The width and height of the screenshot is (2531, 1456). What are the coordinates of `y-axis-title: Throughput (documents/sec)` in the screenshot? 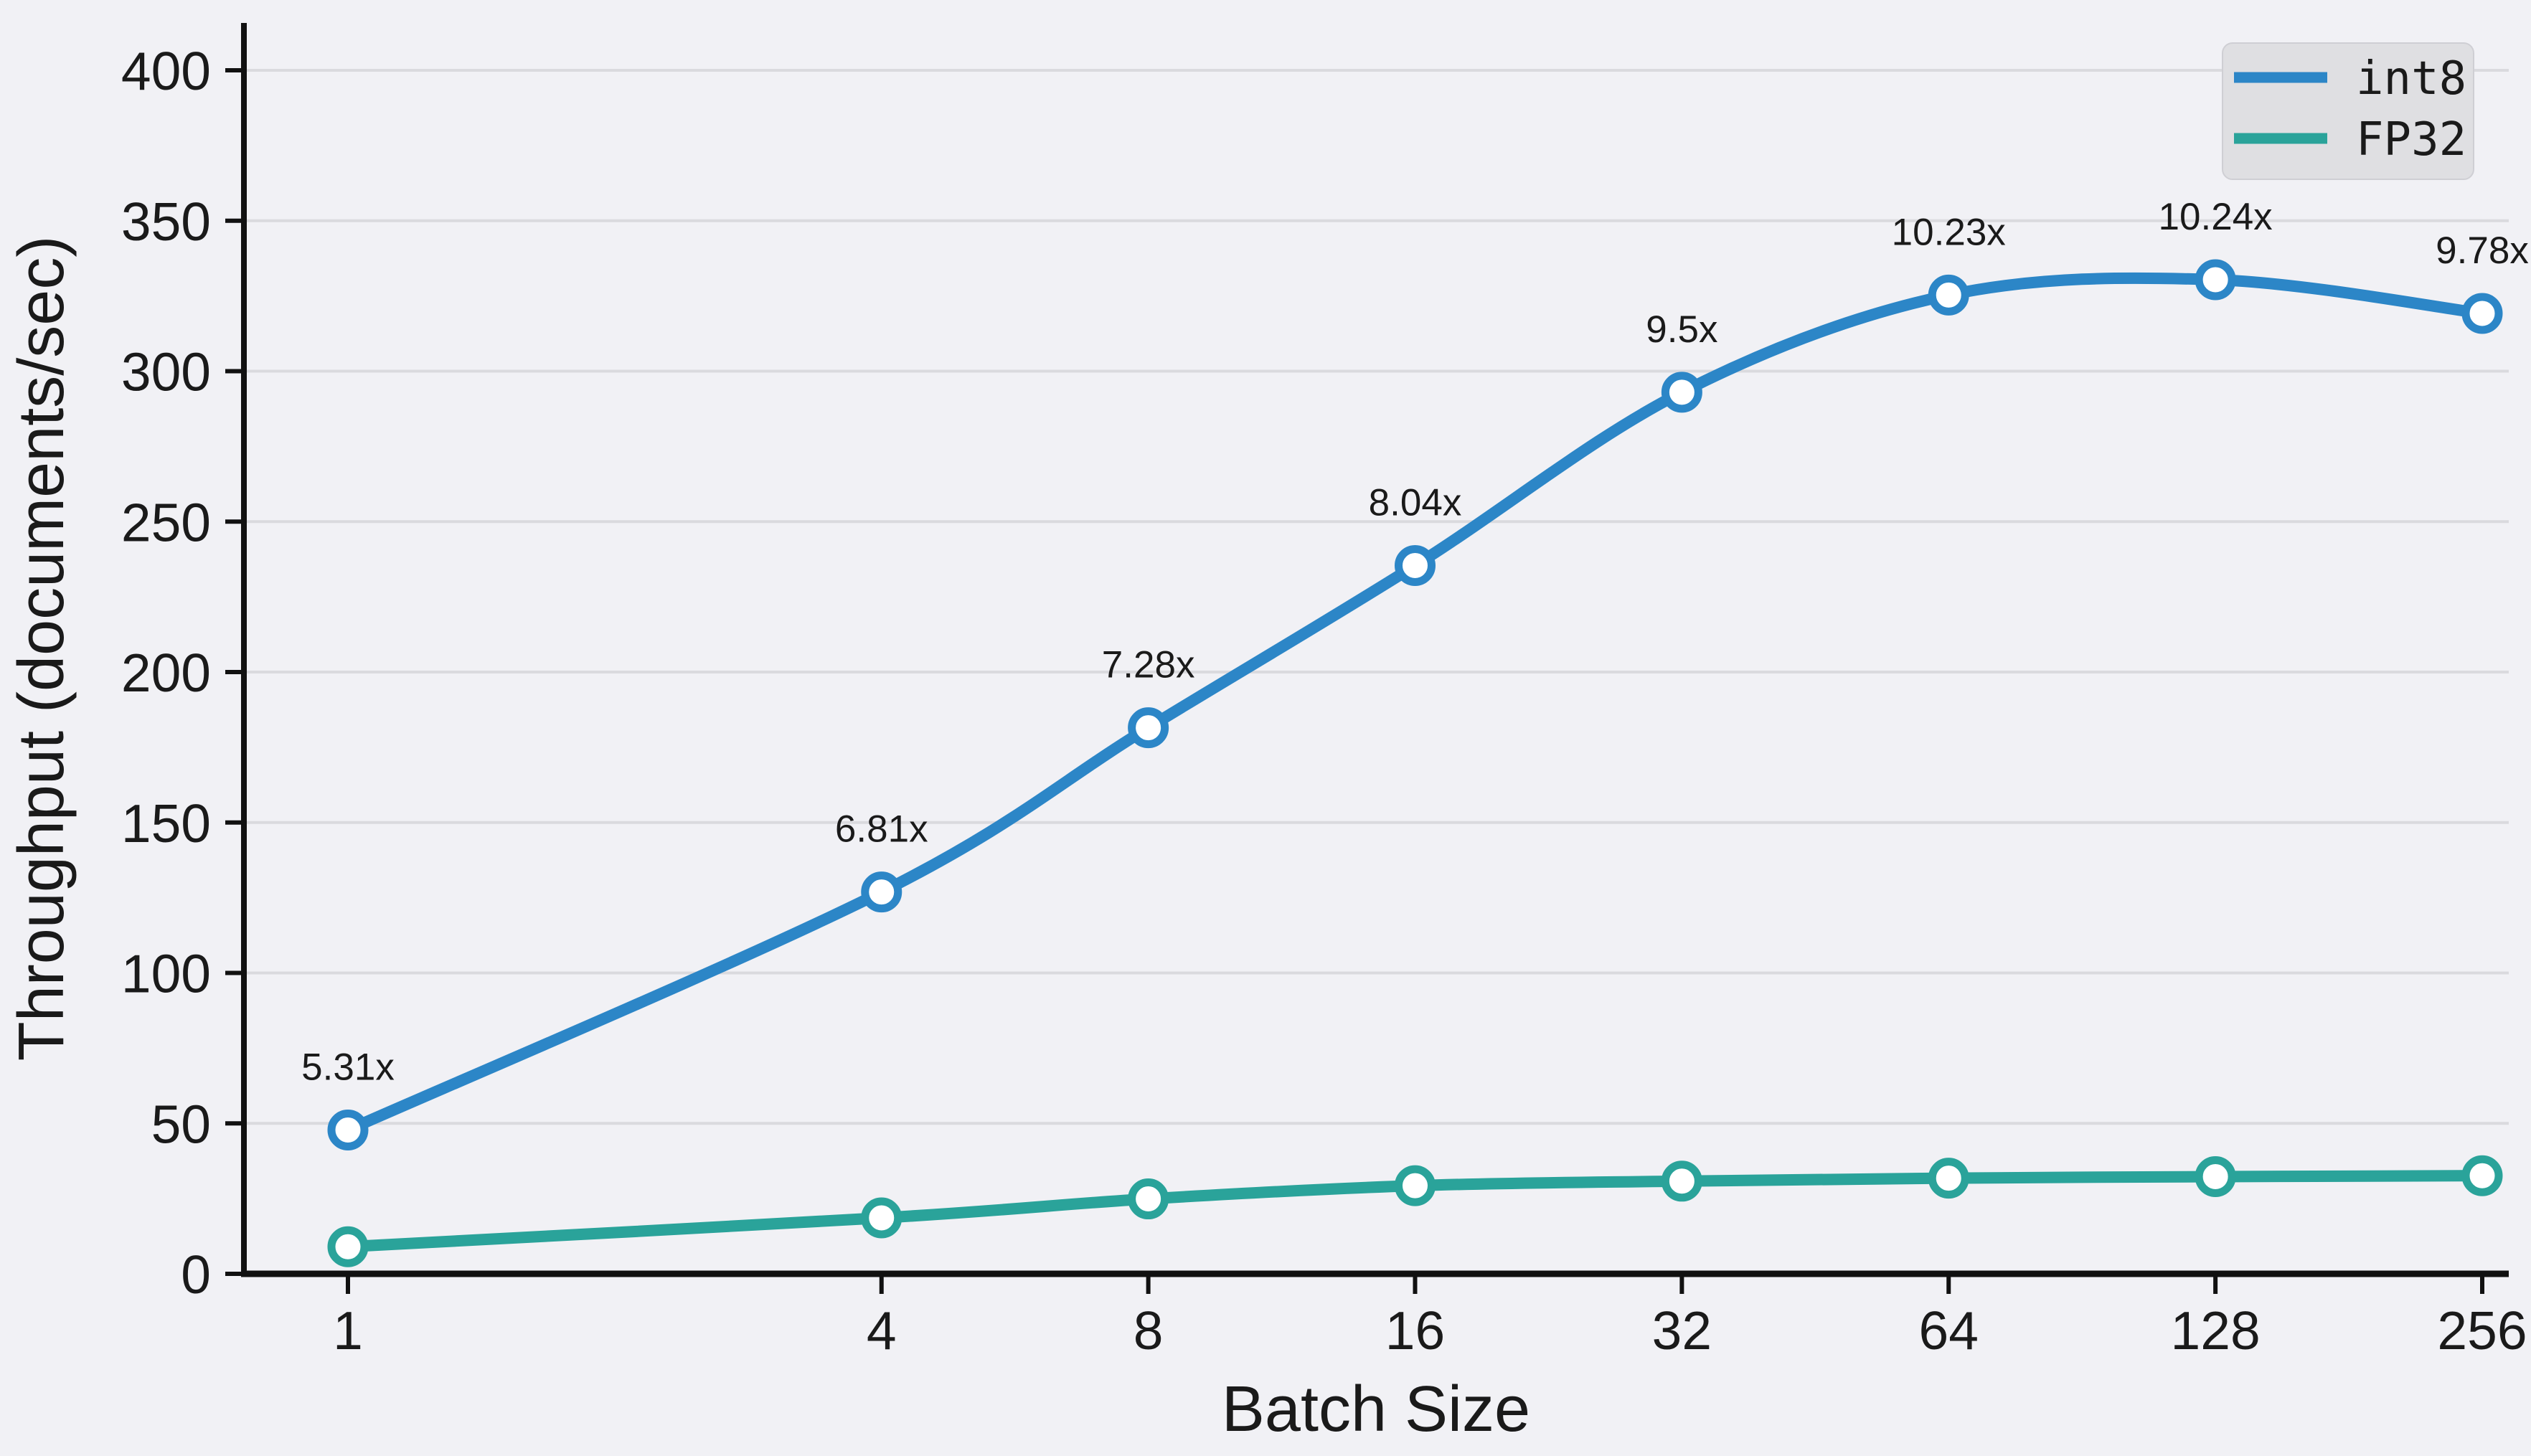 It's located at (41, 649).